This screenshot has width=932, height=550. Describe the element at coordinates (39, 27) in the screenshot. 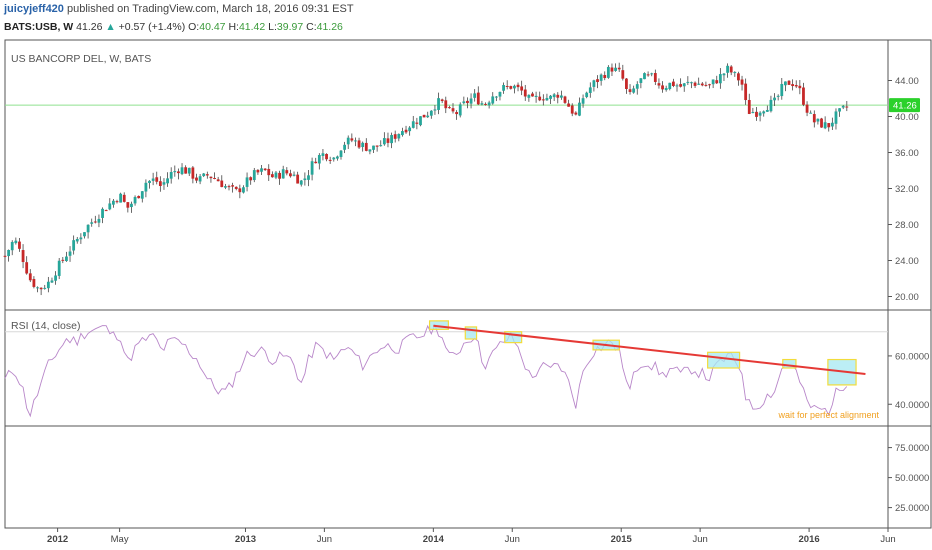

I see `symbol-label: BATS:USB, W` at that location.